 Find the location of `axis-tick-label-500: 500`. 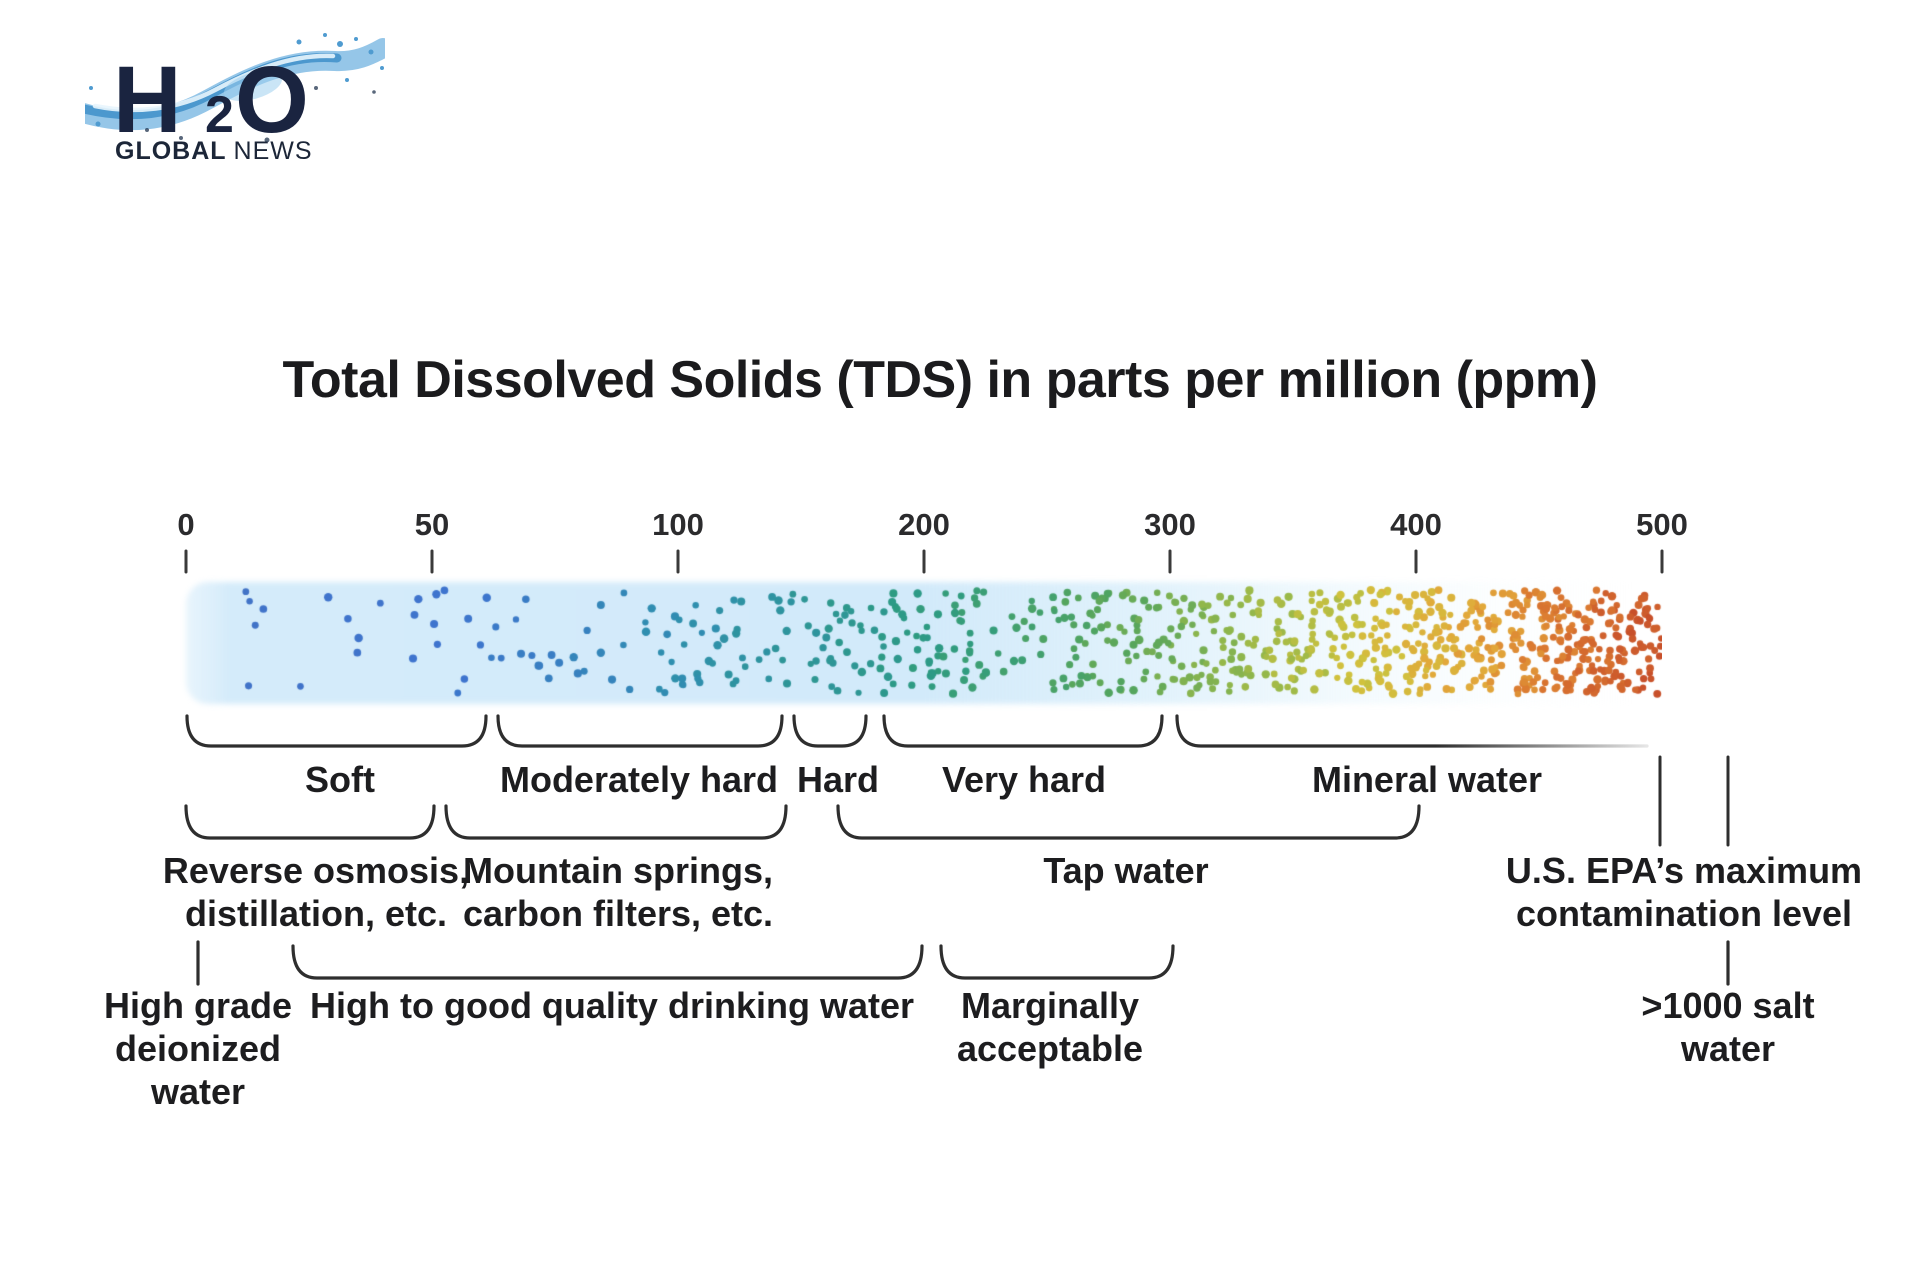

axis-tick-label-500: 500 is located at coordinates (1662, 524).